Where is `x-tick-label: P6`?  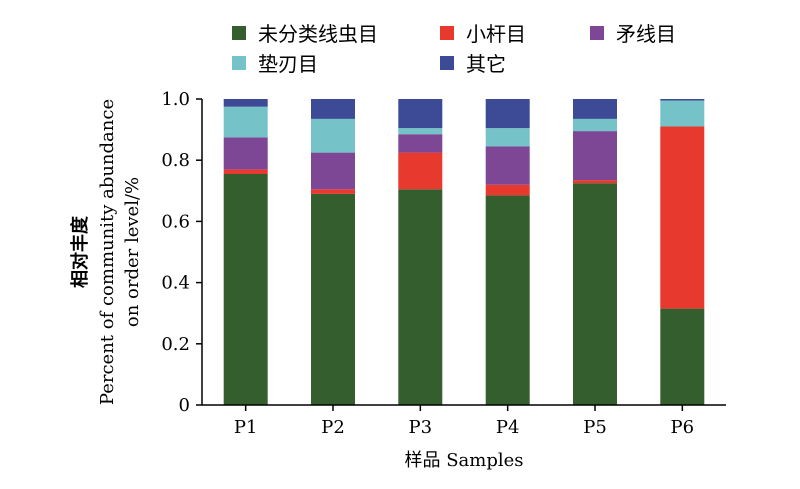
x-tick-label: P6 is located at coordinates (683, 427).